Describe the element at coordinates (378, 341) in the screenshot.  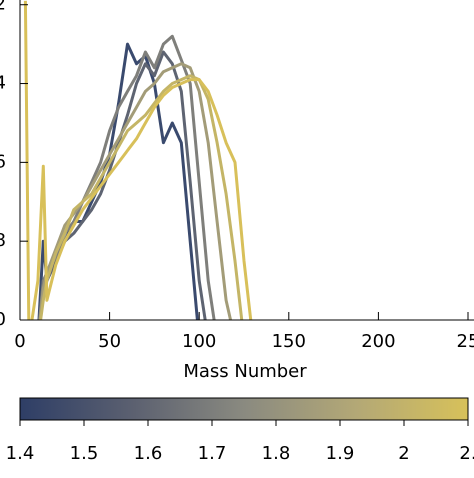
I see `x-tick-label: 200` at that location.